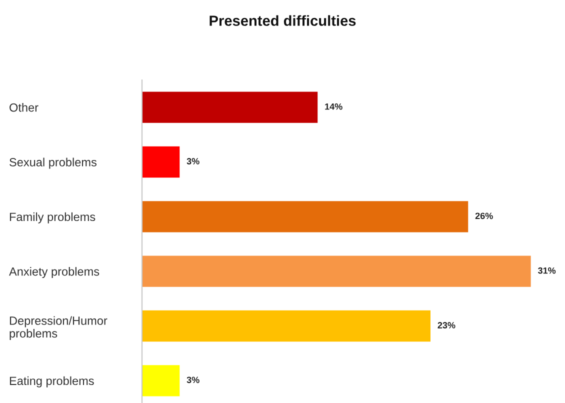 The image size is (565, 403). Describe the element at coordinates (53, 163) in the screenshot. I see `y-tick-label: Sexual problems` at that location.